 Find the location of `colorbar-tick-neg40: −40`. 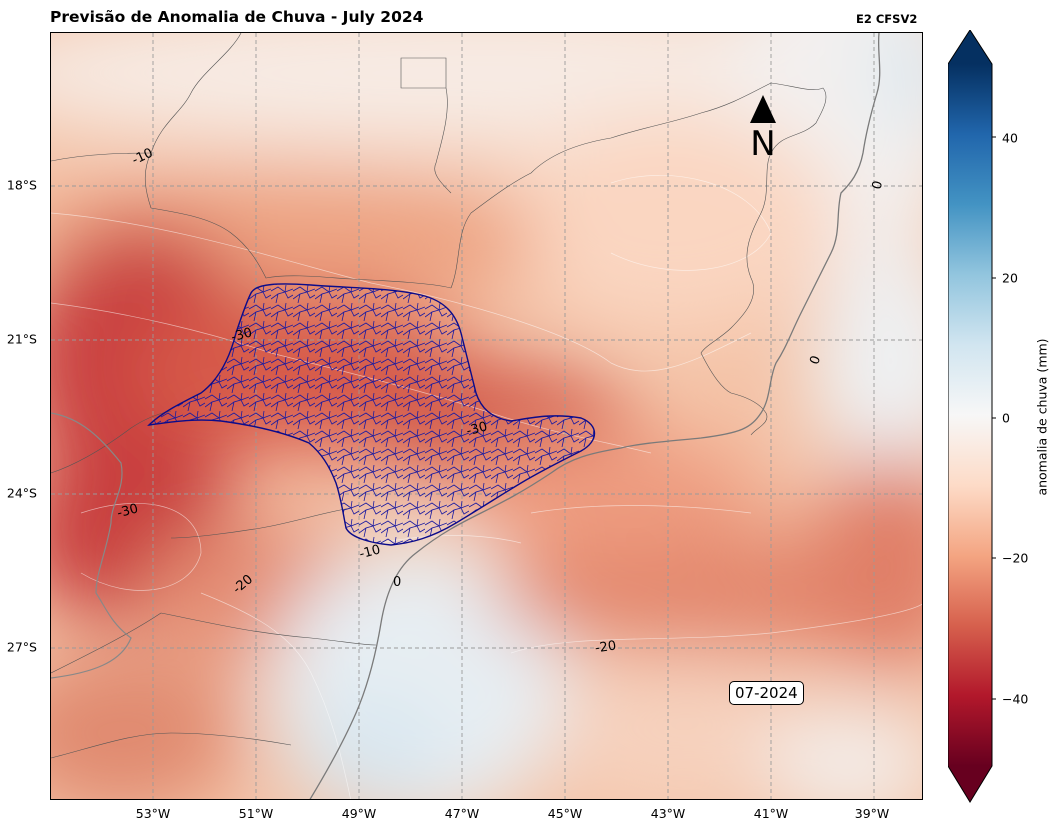

colorbar-tick-neg40: −40 is located at coordinates (1015, 699).